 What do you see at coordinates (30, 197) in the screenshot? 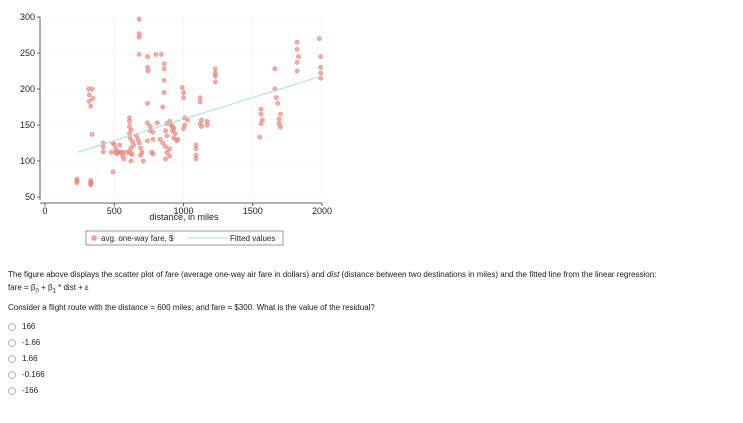
I see `y-tick-label: 50` at bounding box center [30, 197].